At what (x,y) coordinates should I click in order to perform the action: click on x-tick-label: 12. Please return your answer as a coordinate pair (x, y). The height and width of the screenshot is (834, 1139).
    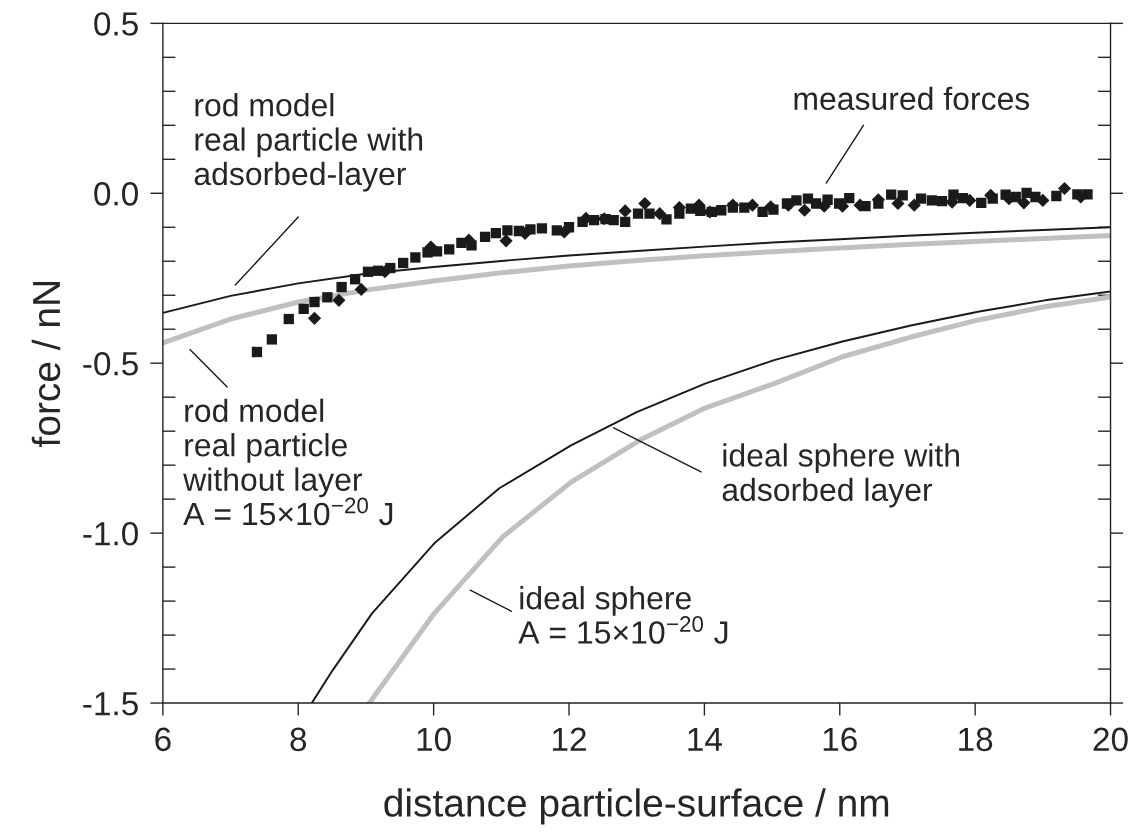
    Looking at the image, I should click on (569, 739).